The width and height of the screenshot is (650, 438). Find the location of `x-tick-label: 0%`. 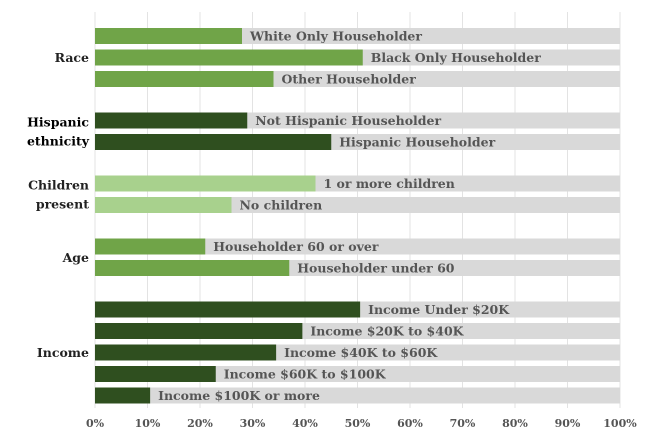

x-tick-label: 0% is located at coordinates (95, 423).